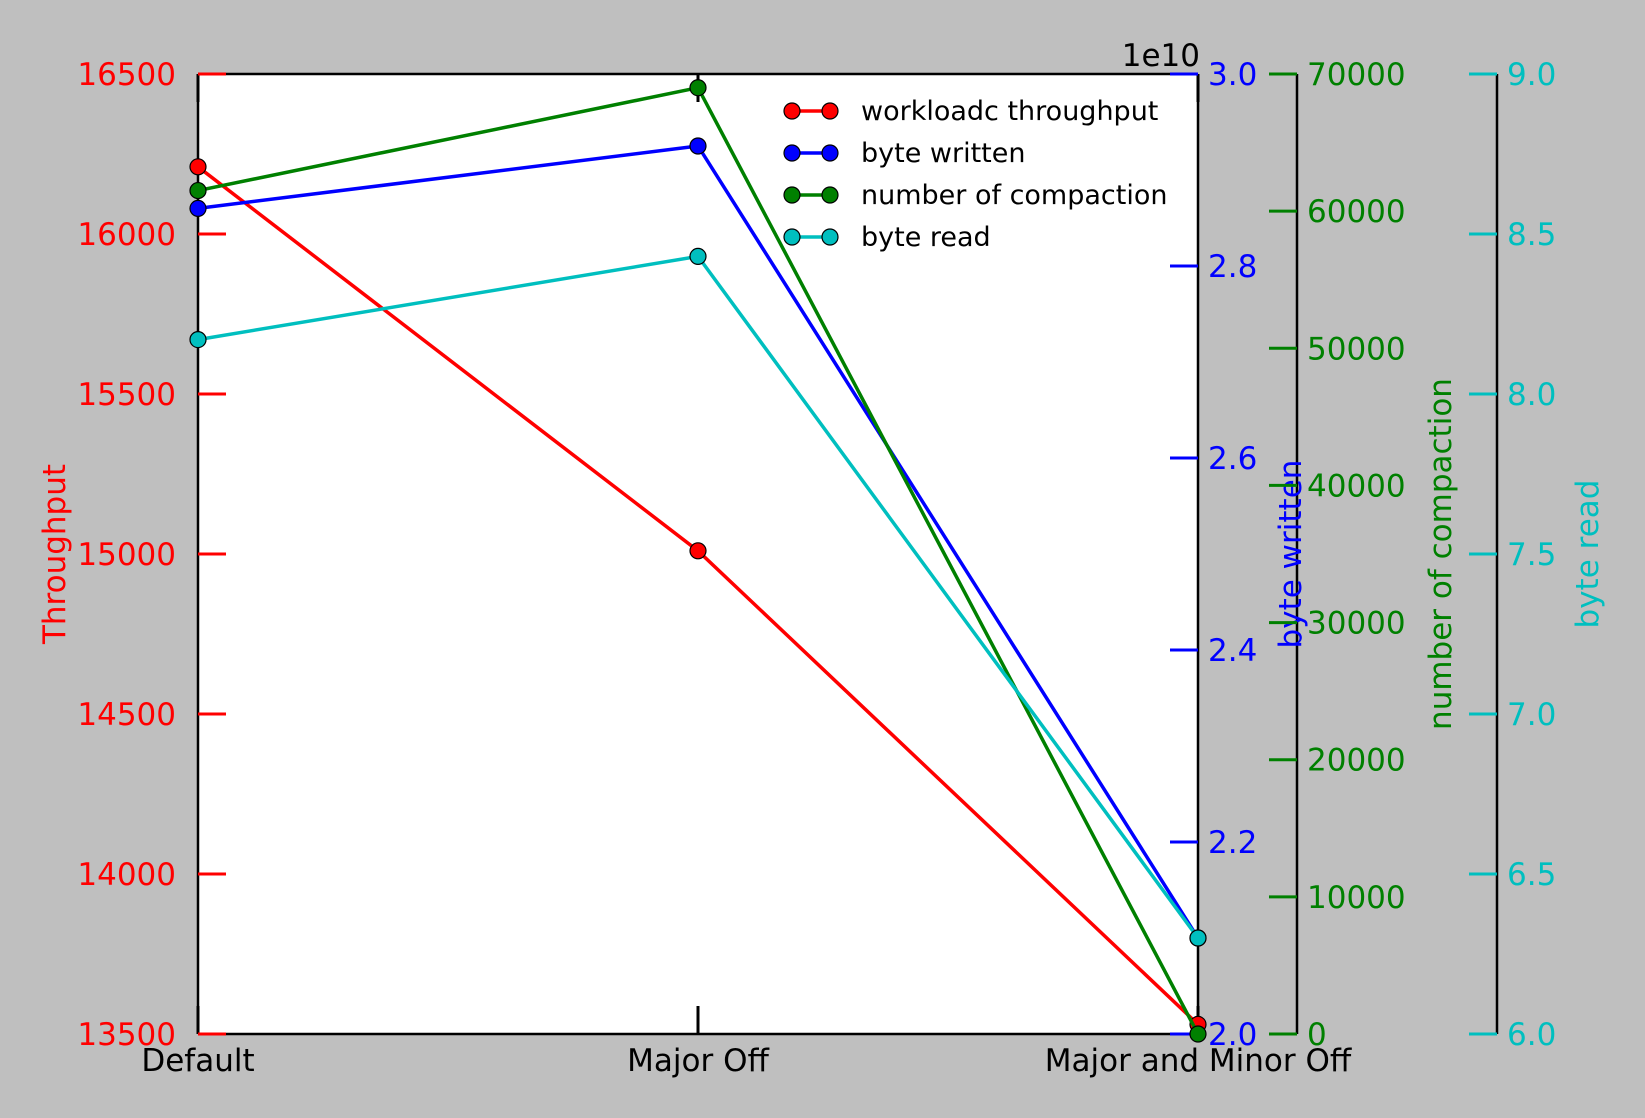 The image size is (1645, 1118). Describe the element at coordinates (1232, 1035) in the screenshot. I see `y-tick-label-byte-written: 2.0` at that location.